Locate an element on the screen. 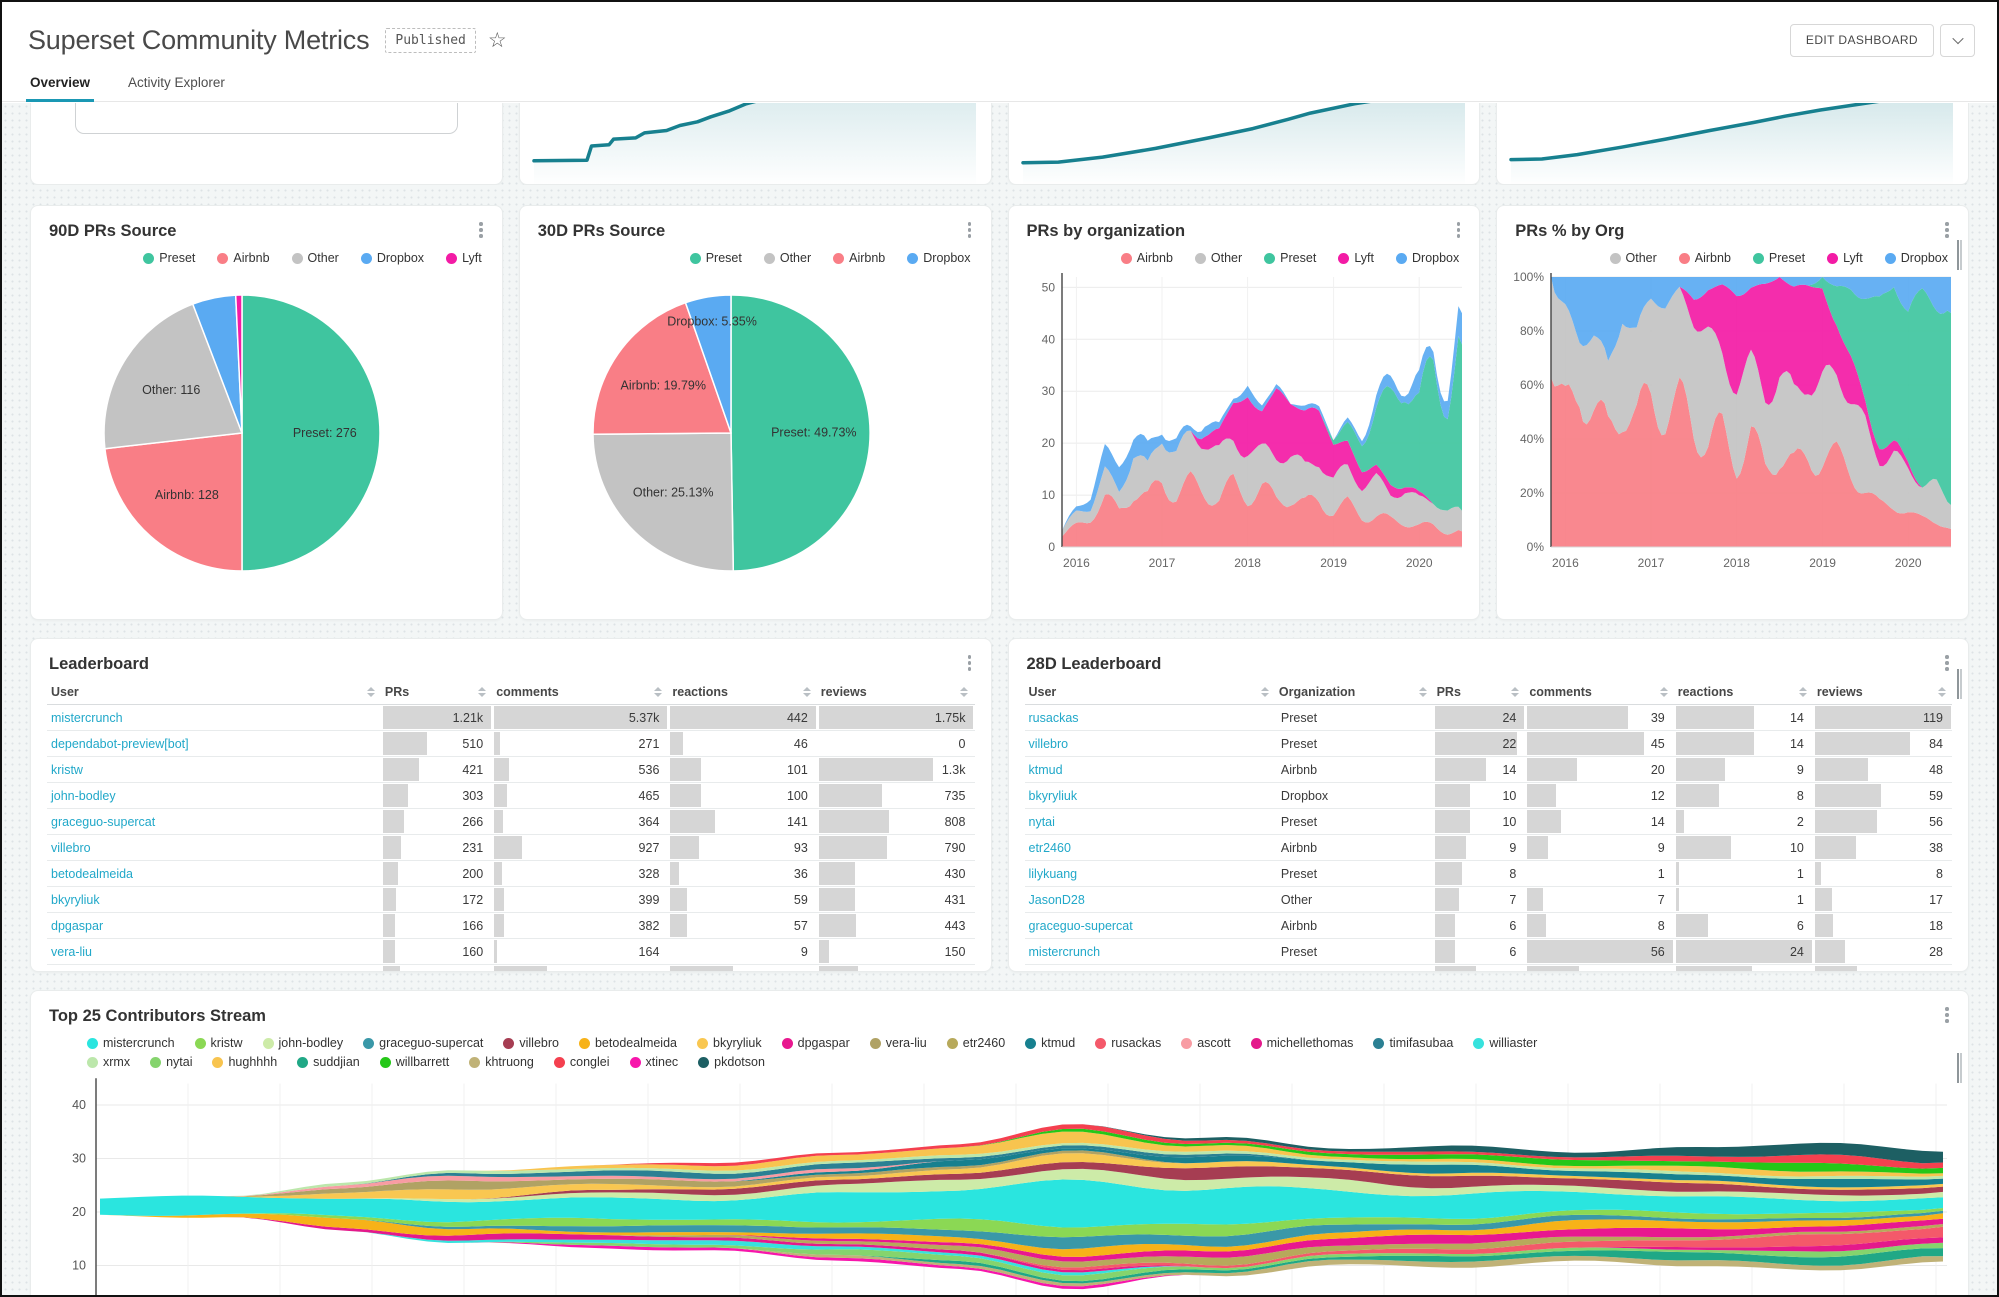 The width and height of the screenshot is (1999, 1297). table-row: betodealmeida 200 328 36 430 is located at coordinates (511, 874).